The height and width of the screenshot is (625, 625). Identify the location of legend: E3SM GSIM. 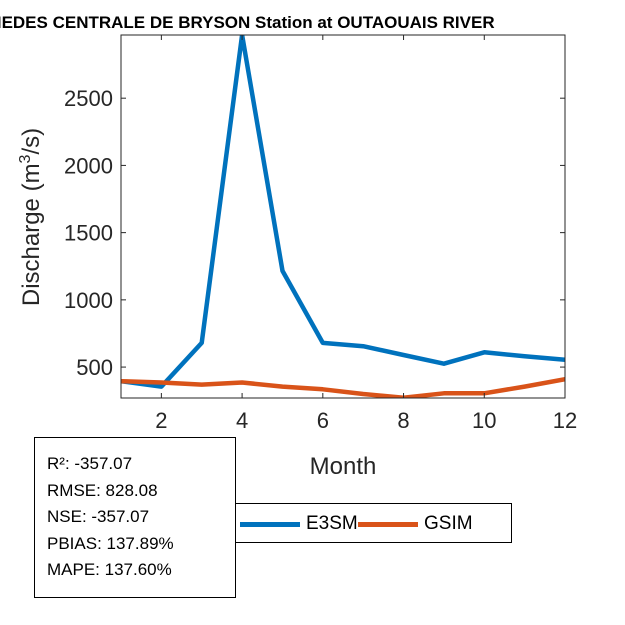
(374, 523).